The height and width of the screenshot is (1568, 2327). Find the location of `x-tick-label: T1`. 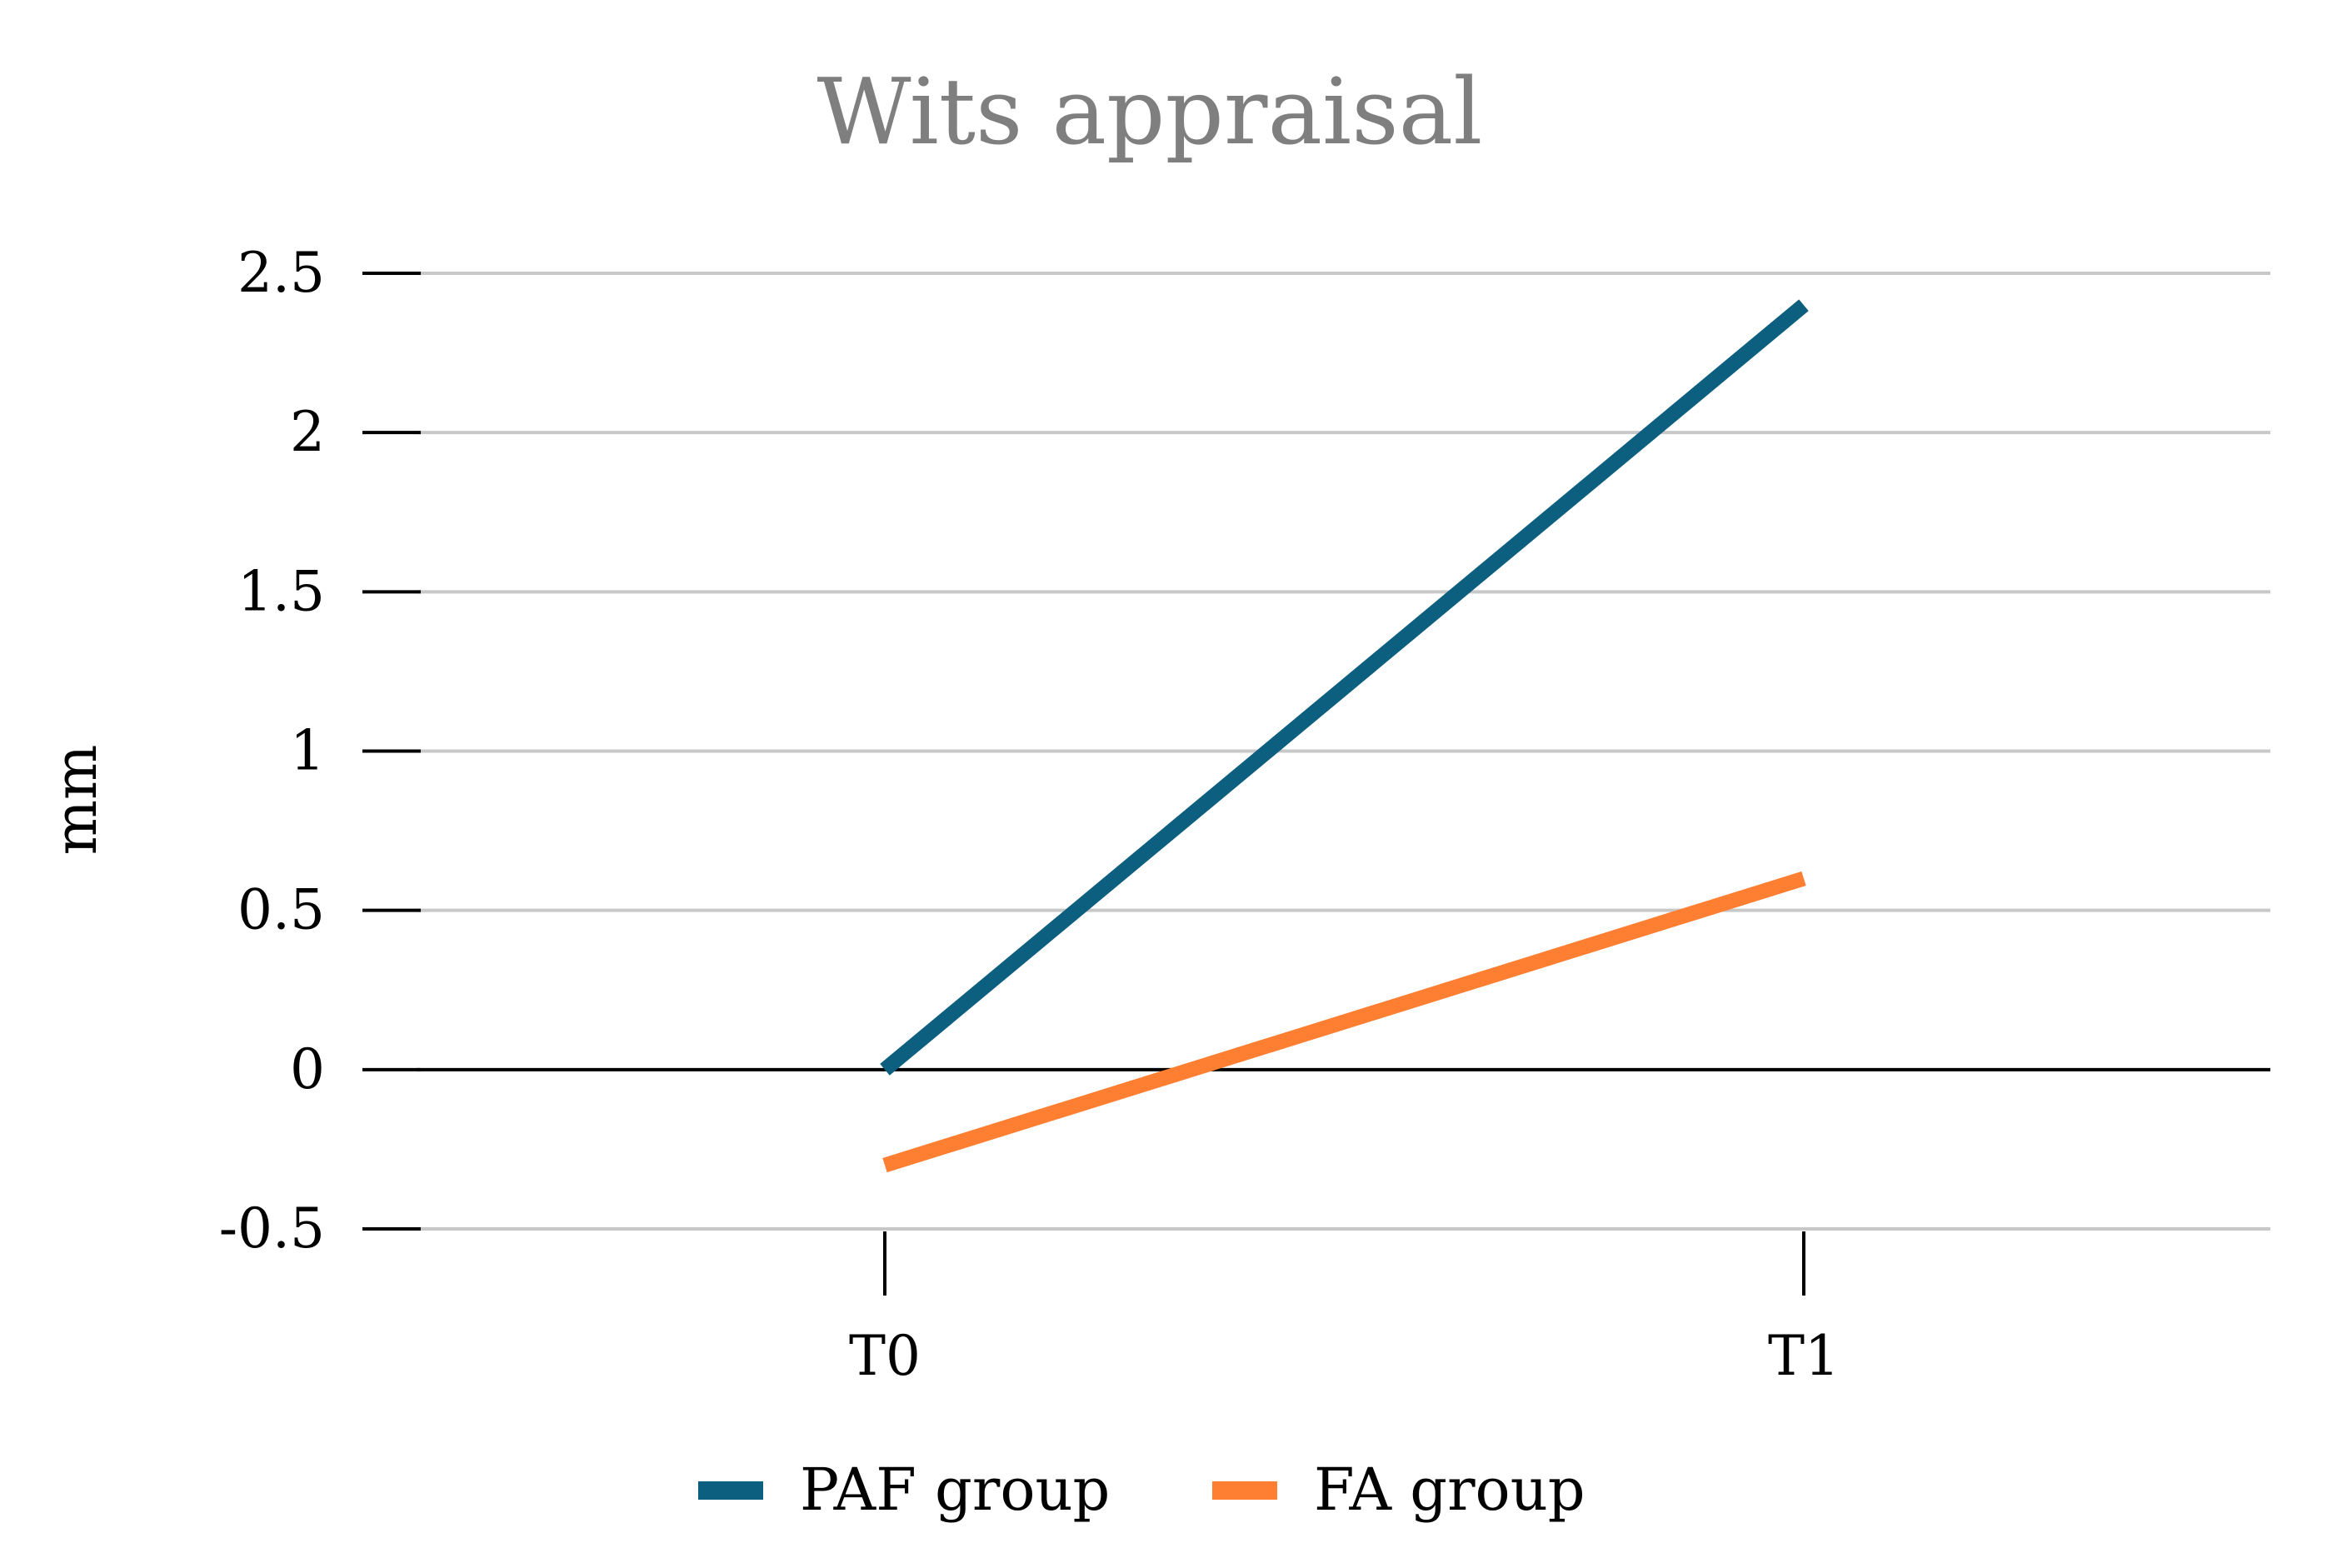

x-tick-label: T1 is located at coordinates (1804, 1356).